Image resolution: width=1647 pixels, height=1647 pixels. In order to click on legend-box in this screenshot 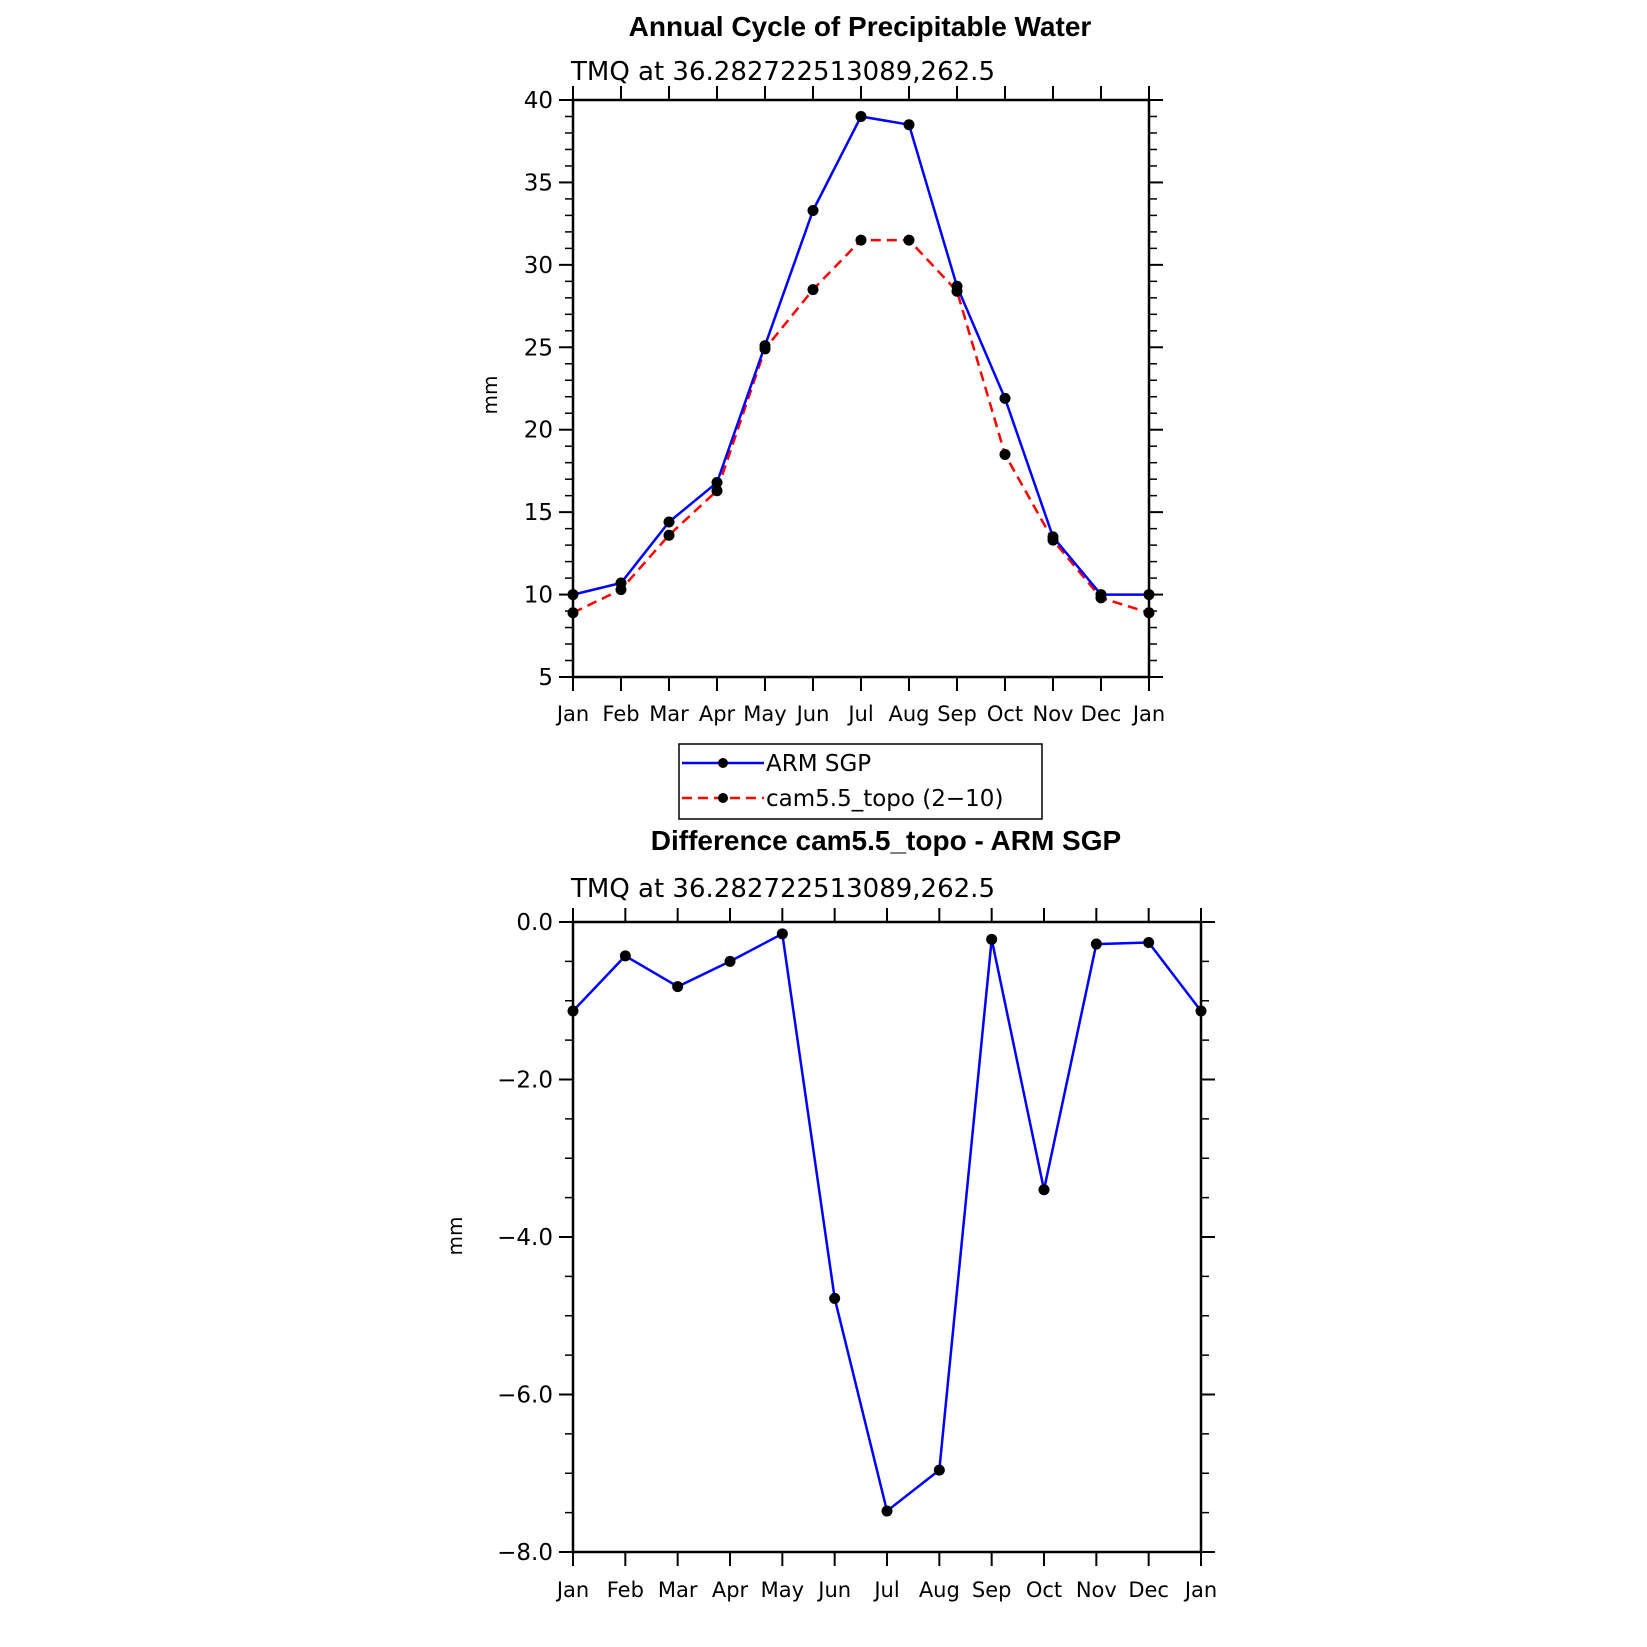, I will do `click(860, 781)`.